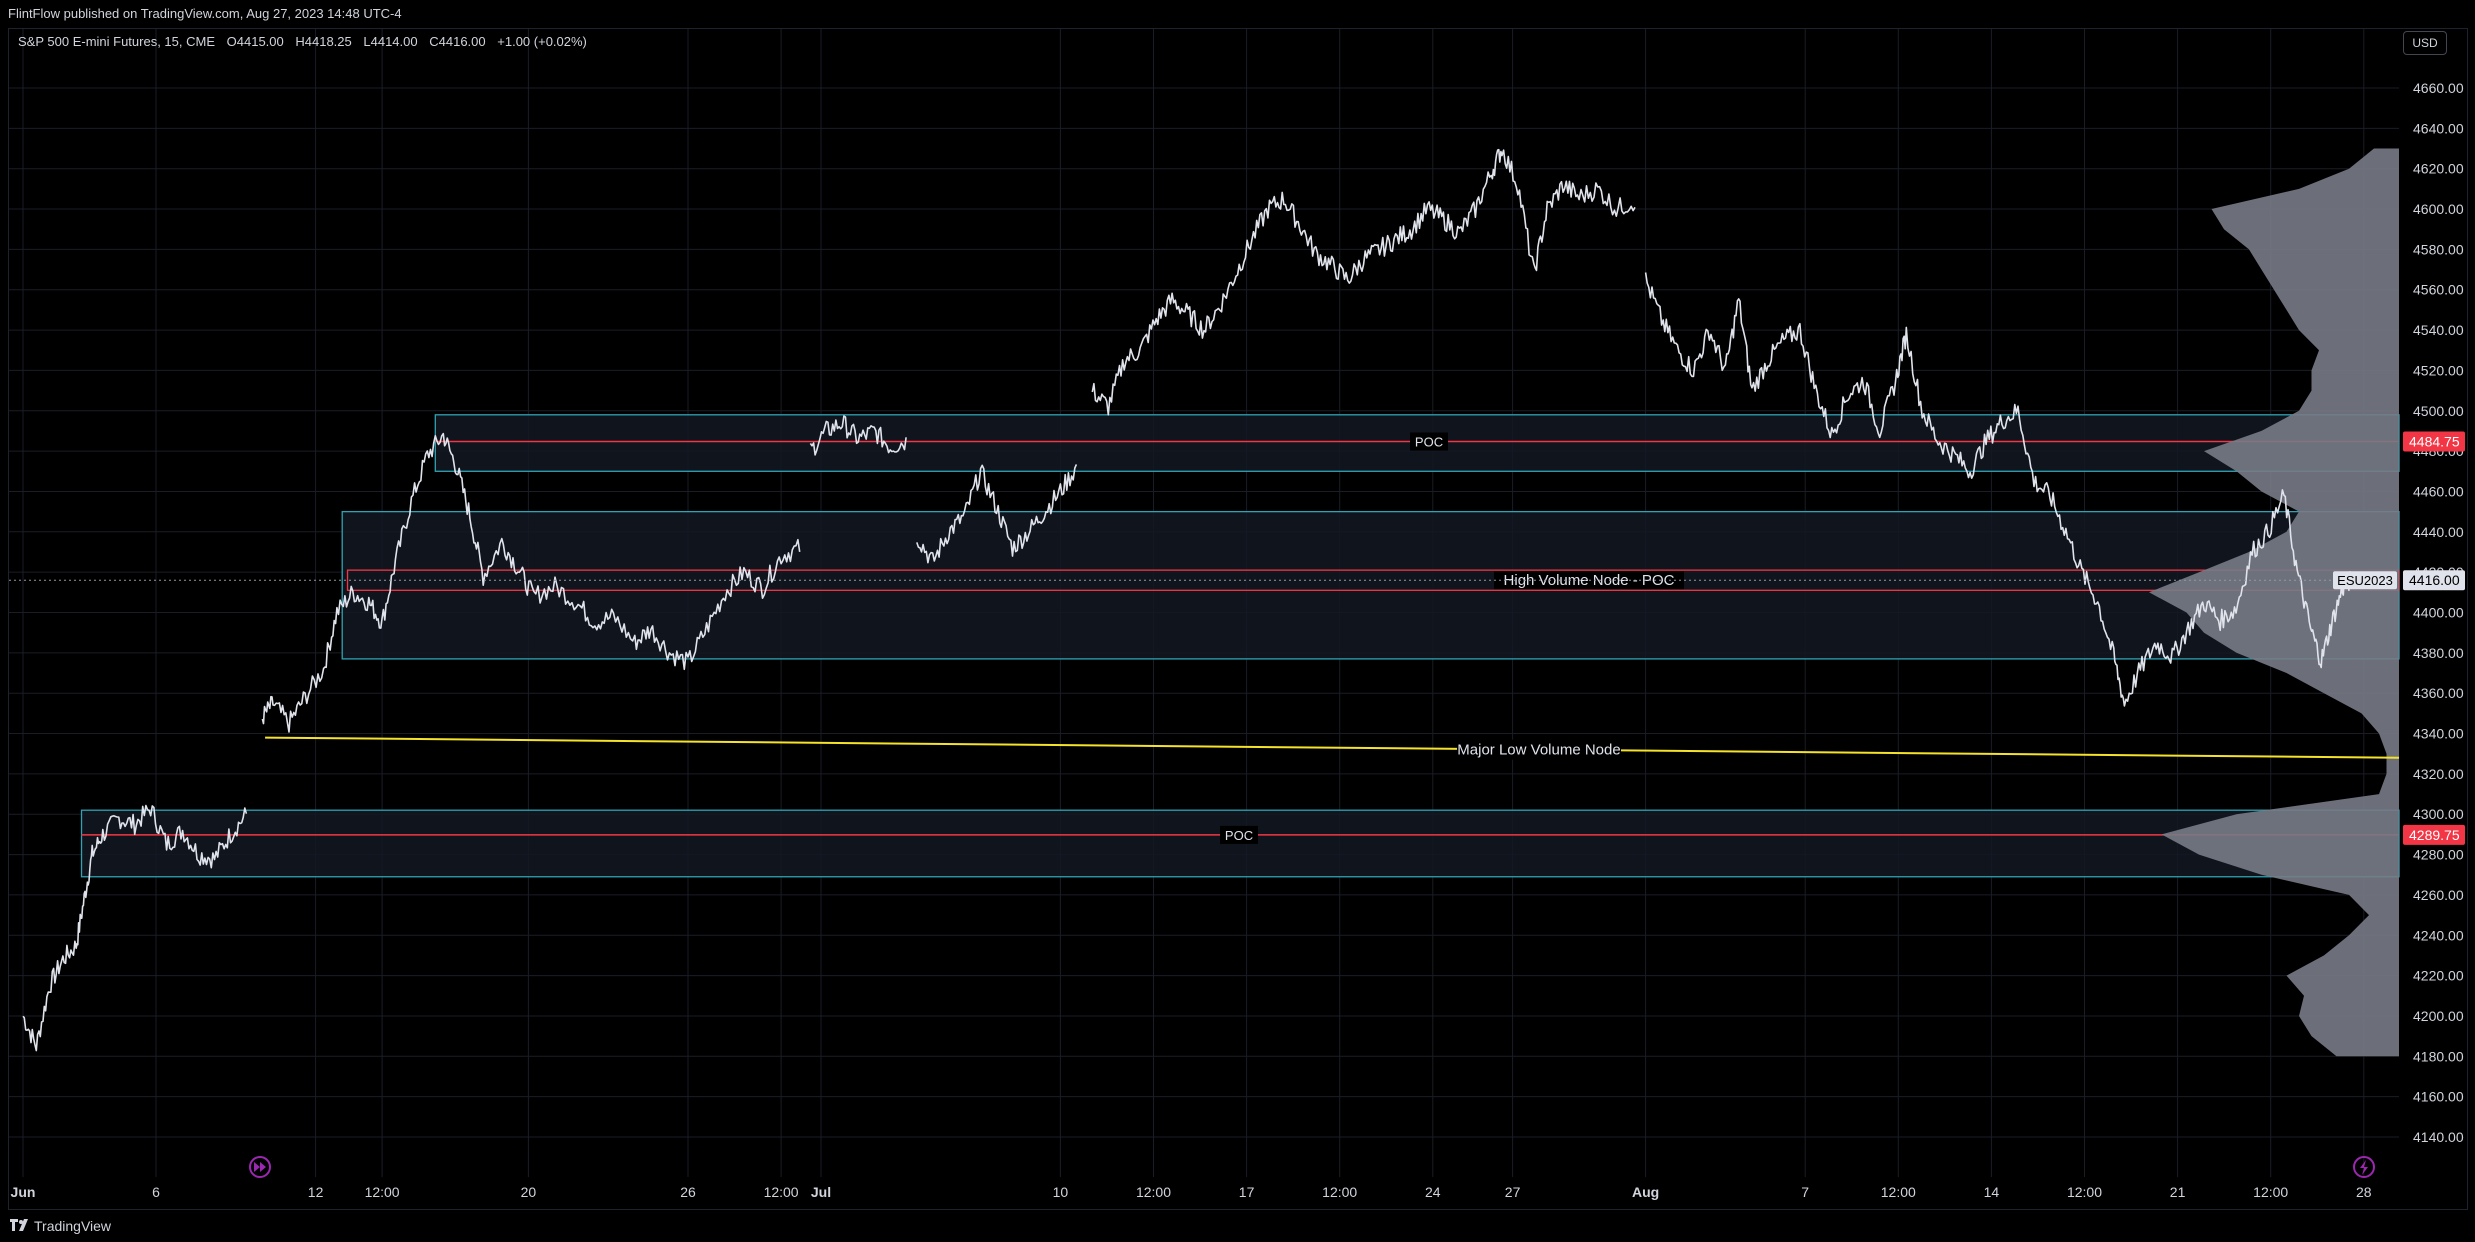  Describe the element at coordinates (2438, 491) in the screenshot. I see `price-axis-tick: 4460.00` at that location.